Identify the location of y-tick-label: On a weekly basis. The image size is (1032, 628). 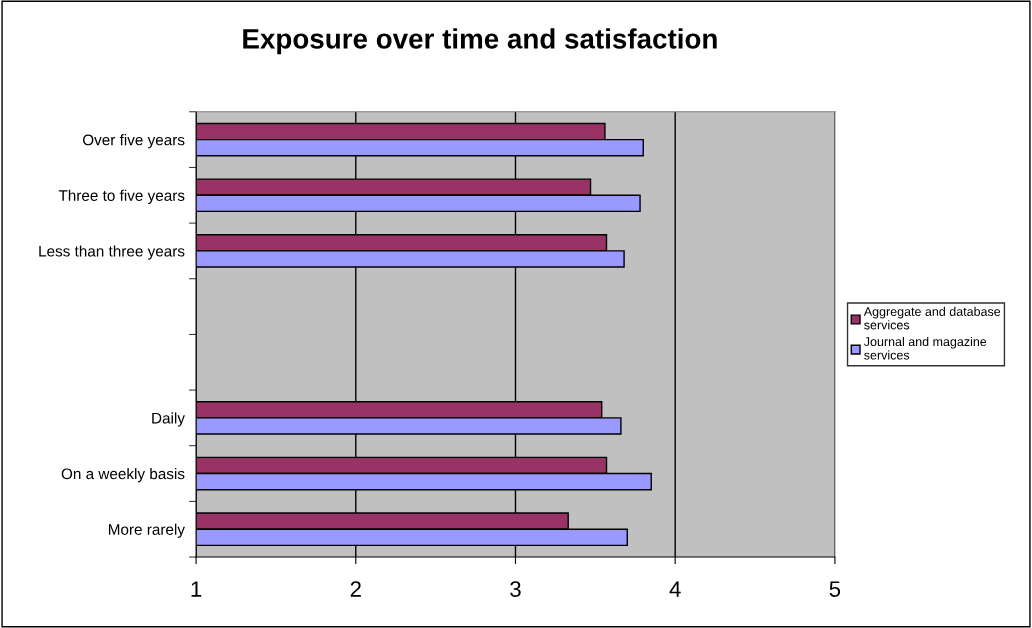
(123, 475).